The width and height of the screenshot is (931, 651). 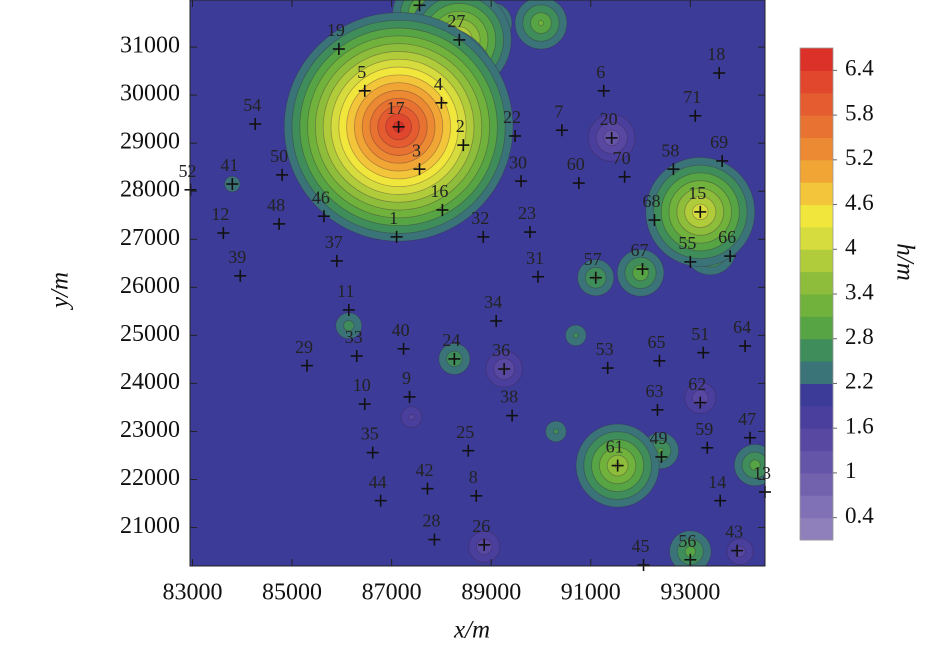 What do you see at coordinates (600, 72) in the screenshot?
I see `station-label: 6` at bounding box center [600, 72].